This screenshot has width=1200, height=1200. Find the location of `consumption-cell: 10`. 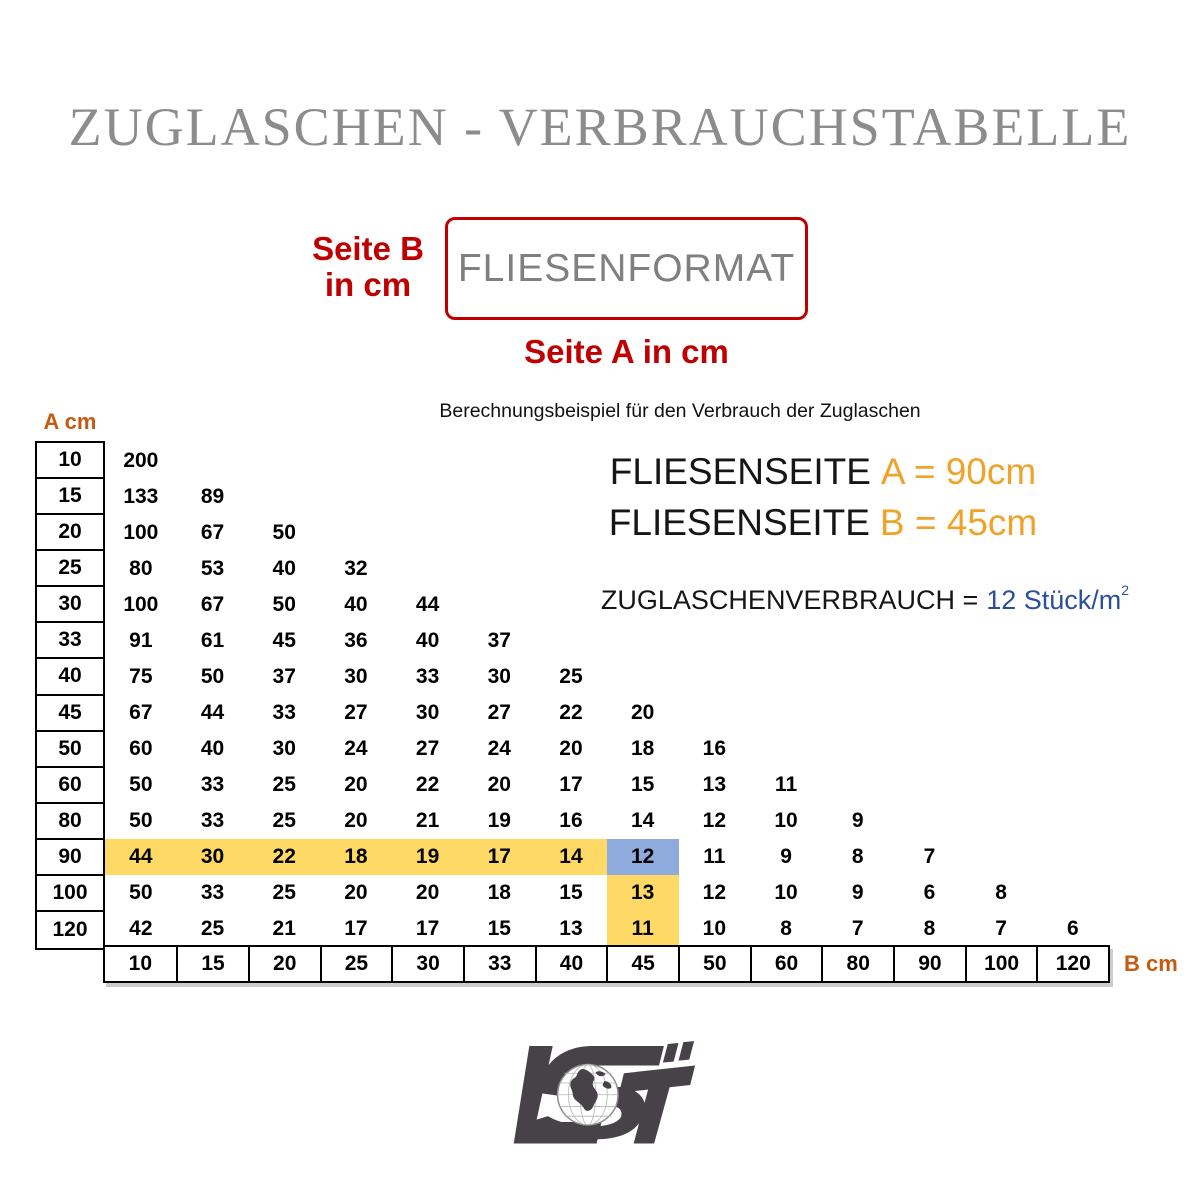

consumption-cell: 10 is located at coordinates (786, 820).